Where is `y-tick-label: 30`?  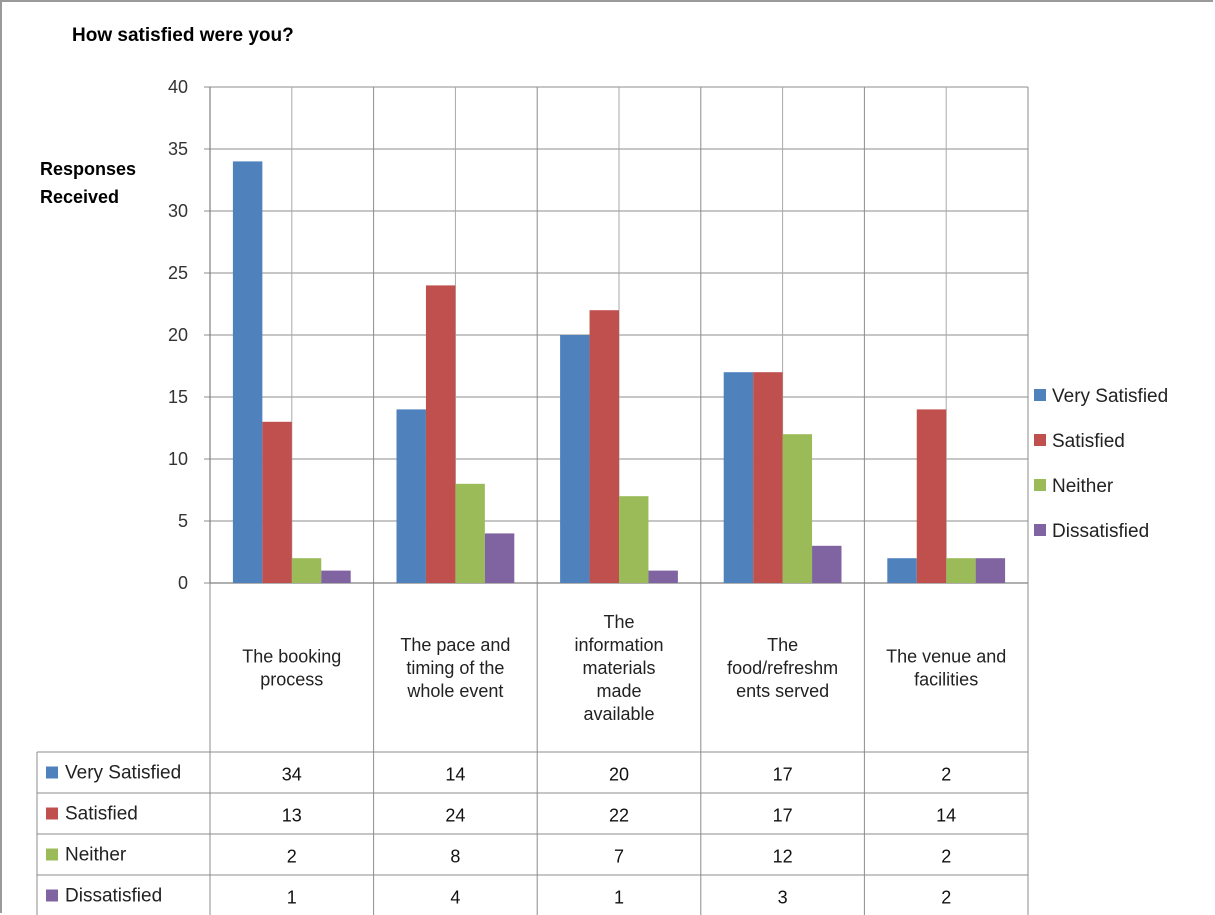 y-tick-label: 30 is located at coordinates (178, 211).